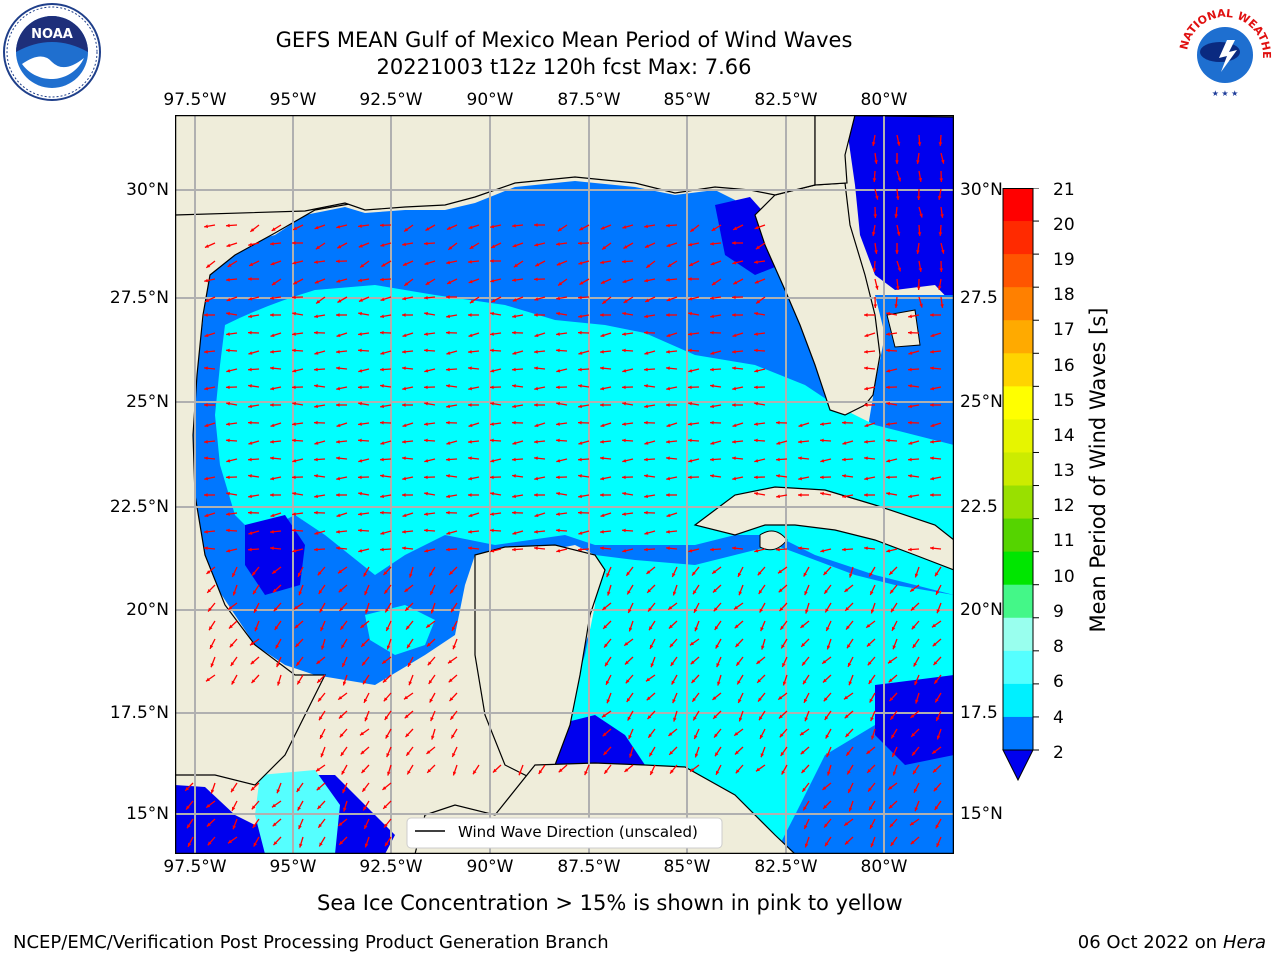 This screenshot has width=1280, height=960. I want to click on colorbar-tick: 8, so click(1058, 647).